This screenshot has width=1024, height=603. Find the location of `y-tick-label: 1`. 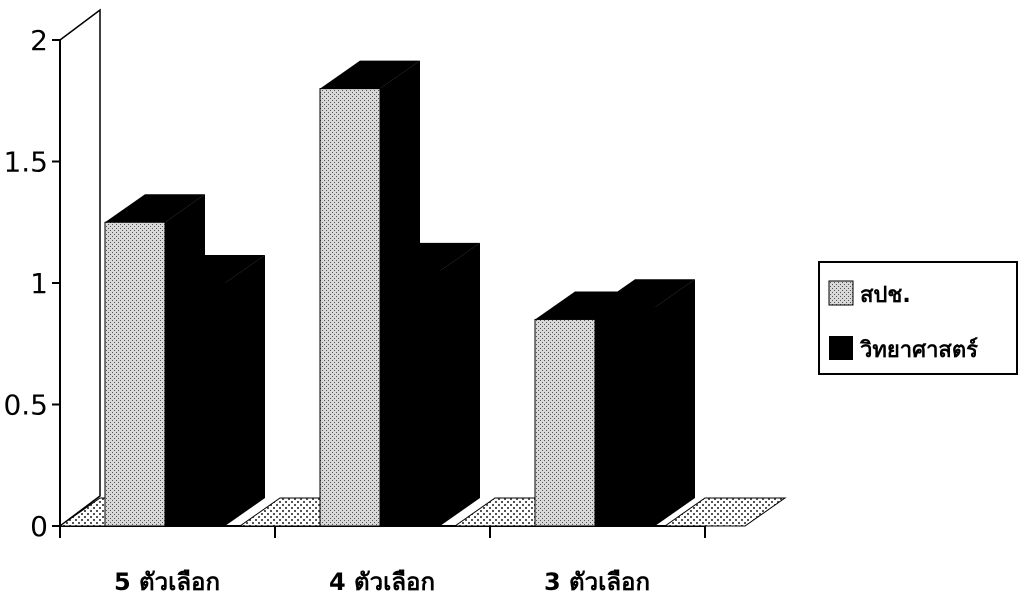

y-tick-label: 1 is located at coordinates (39, 283).